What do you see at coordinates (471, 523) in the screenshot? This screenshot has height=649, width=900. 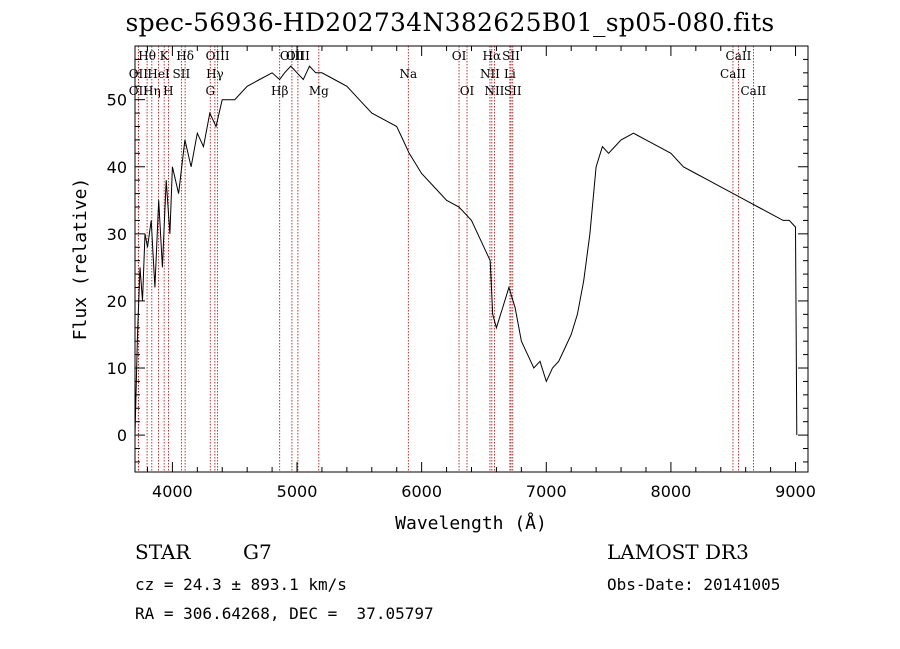 I see `x-axis-label: Wavelength (Å)` at bounding box center [471, 523].